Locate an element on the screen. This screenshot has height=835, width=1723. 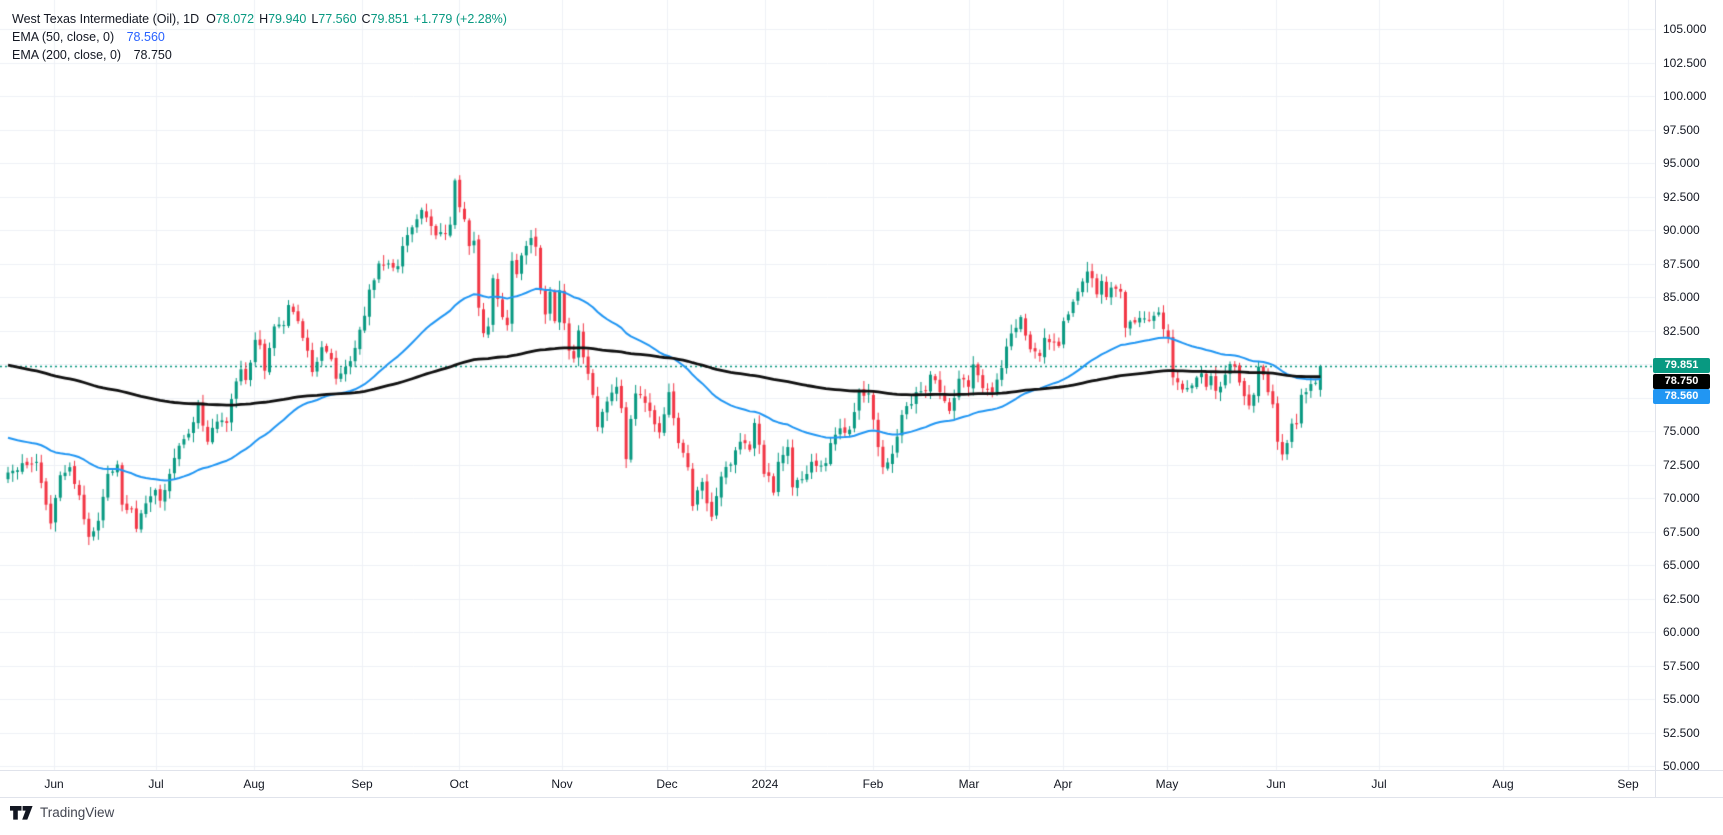
price-axis-tick: 67.500 is located at coordinates (1681, 531).